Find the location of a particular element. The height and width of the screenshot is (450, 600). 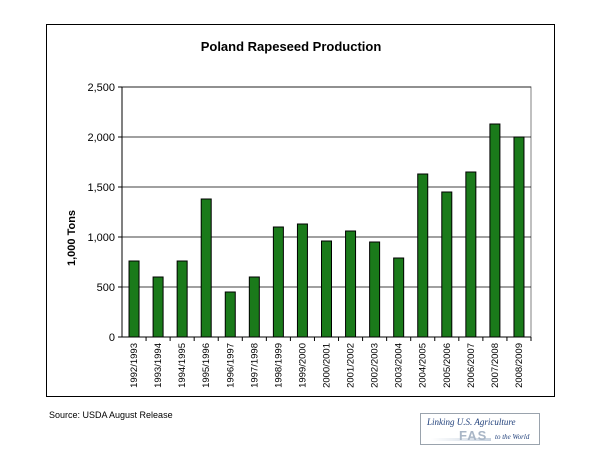

x-tick-label: 2007/2008 is located at coordinates (495, 365).